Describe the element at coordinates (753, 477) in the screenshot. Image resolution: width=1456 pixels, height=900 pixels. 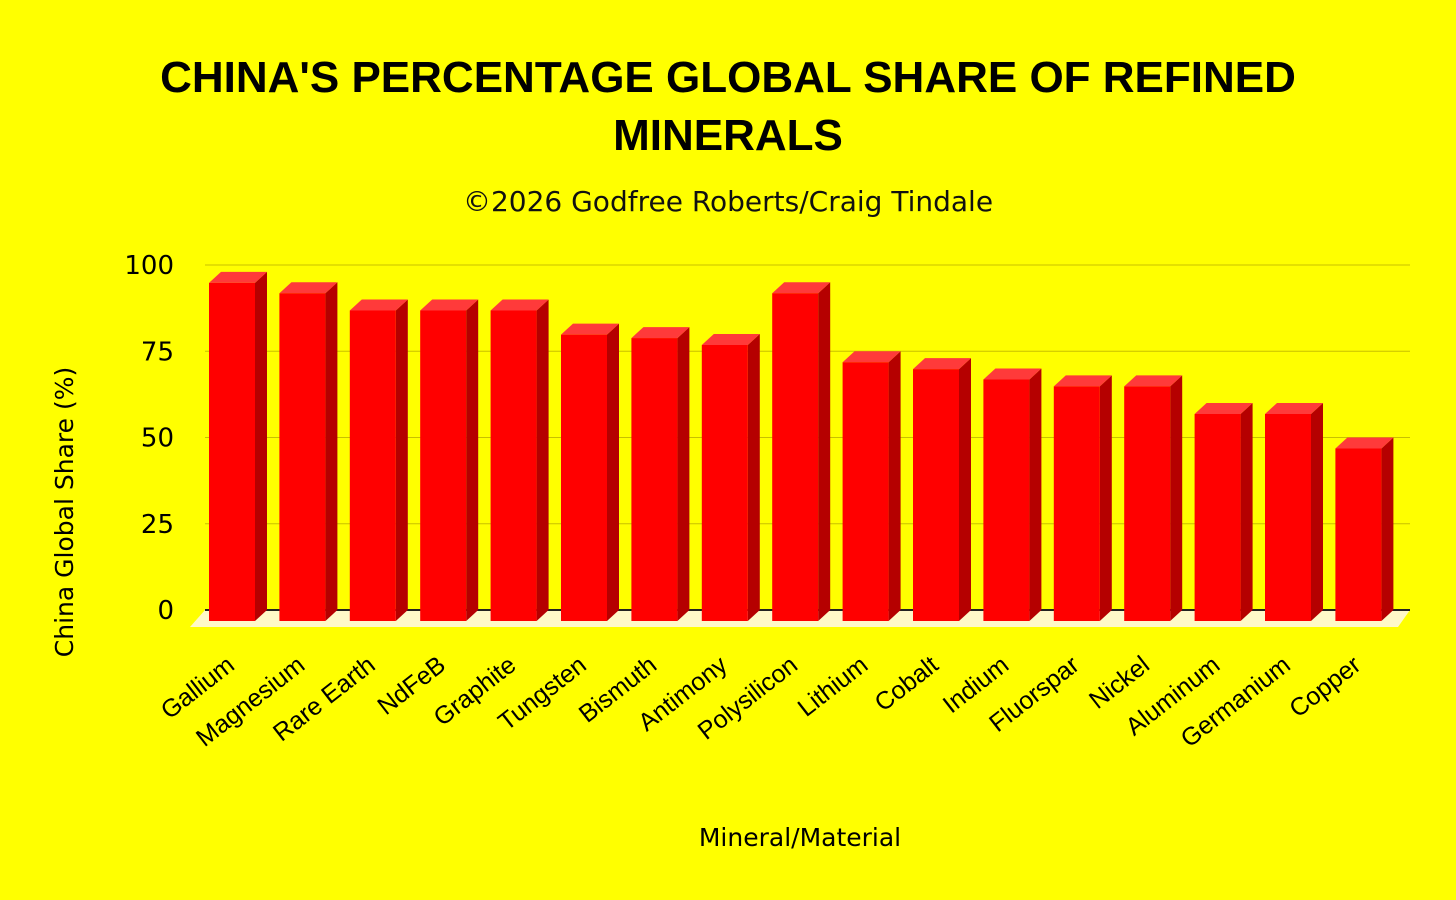
I see `bar-side-antimony` at that location.